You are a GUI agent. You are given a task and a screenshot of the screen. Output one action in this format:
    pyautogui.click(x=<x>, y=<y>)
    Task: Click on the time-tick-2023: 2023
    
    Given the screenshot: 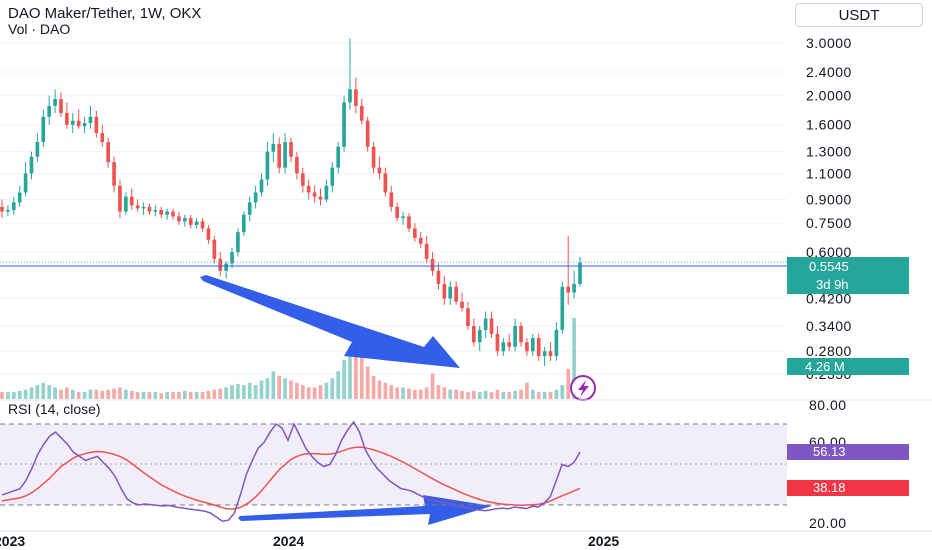 What is the action you would take?
    pyautogui.click(x=12, y=541)
    